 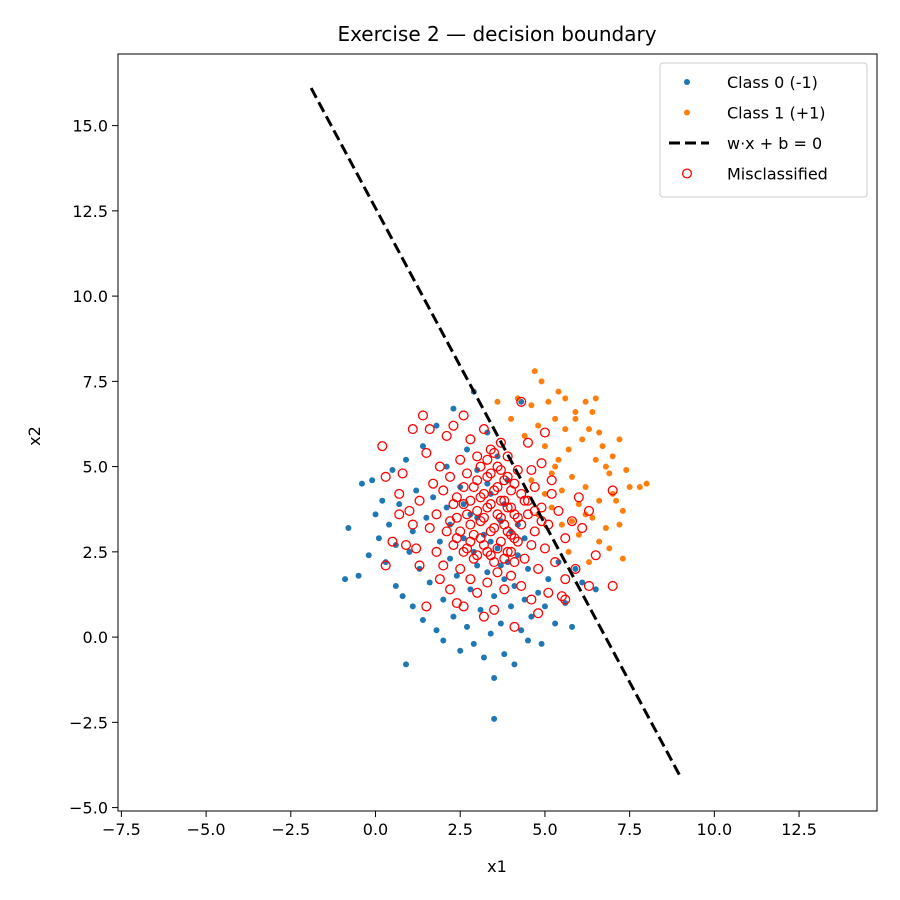 What do you see at coordinates (745, 143) in the screenshot?
I see `legend-item: w·x + b = 0` at bounding box center [745, 143].